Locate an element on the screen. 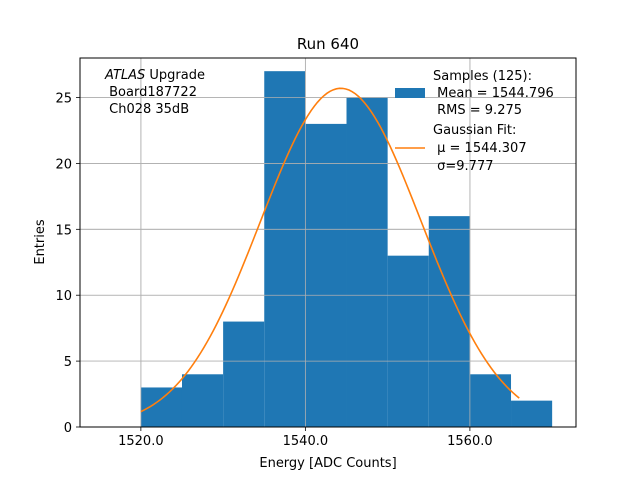  annotation-channel: Ch028 35dB is located at coordinates (147, 109).